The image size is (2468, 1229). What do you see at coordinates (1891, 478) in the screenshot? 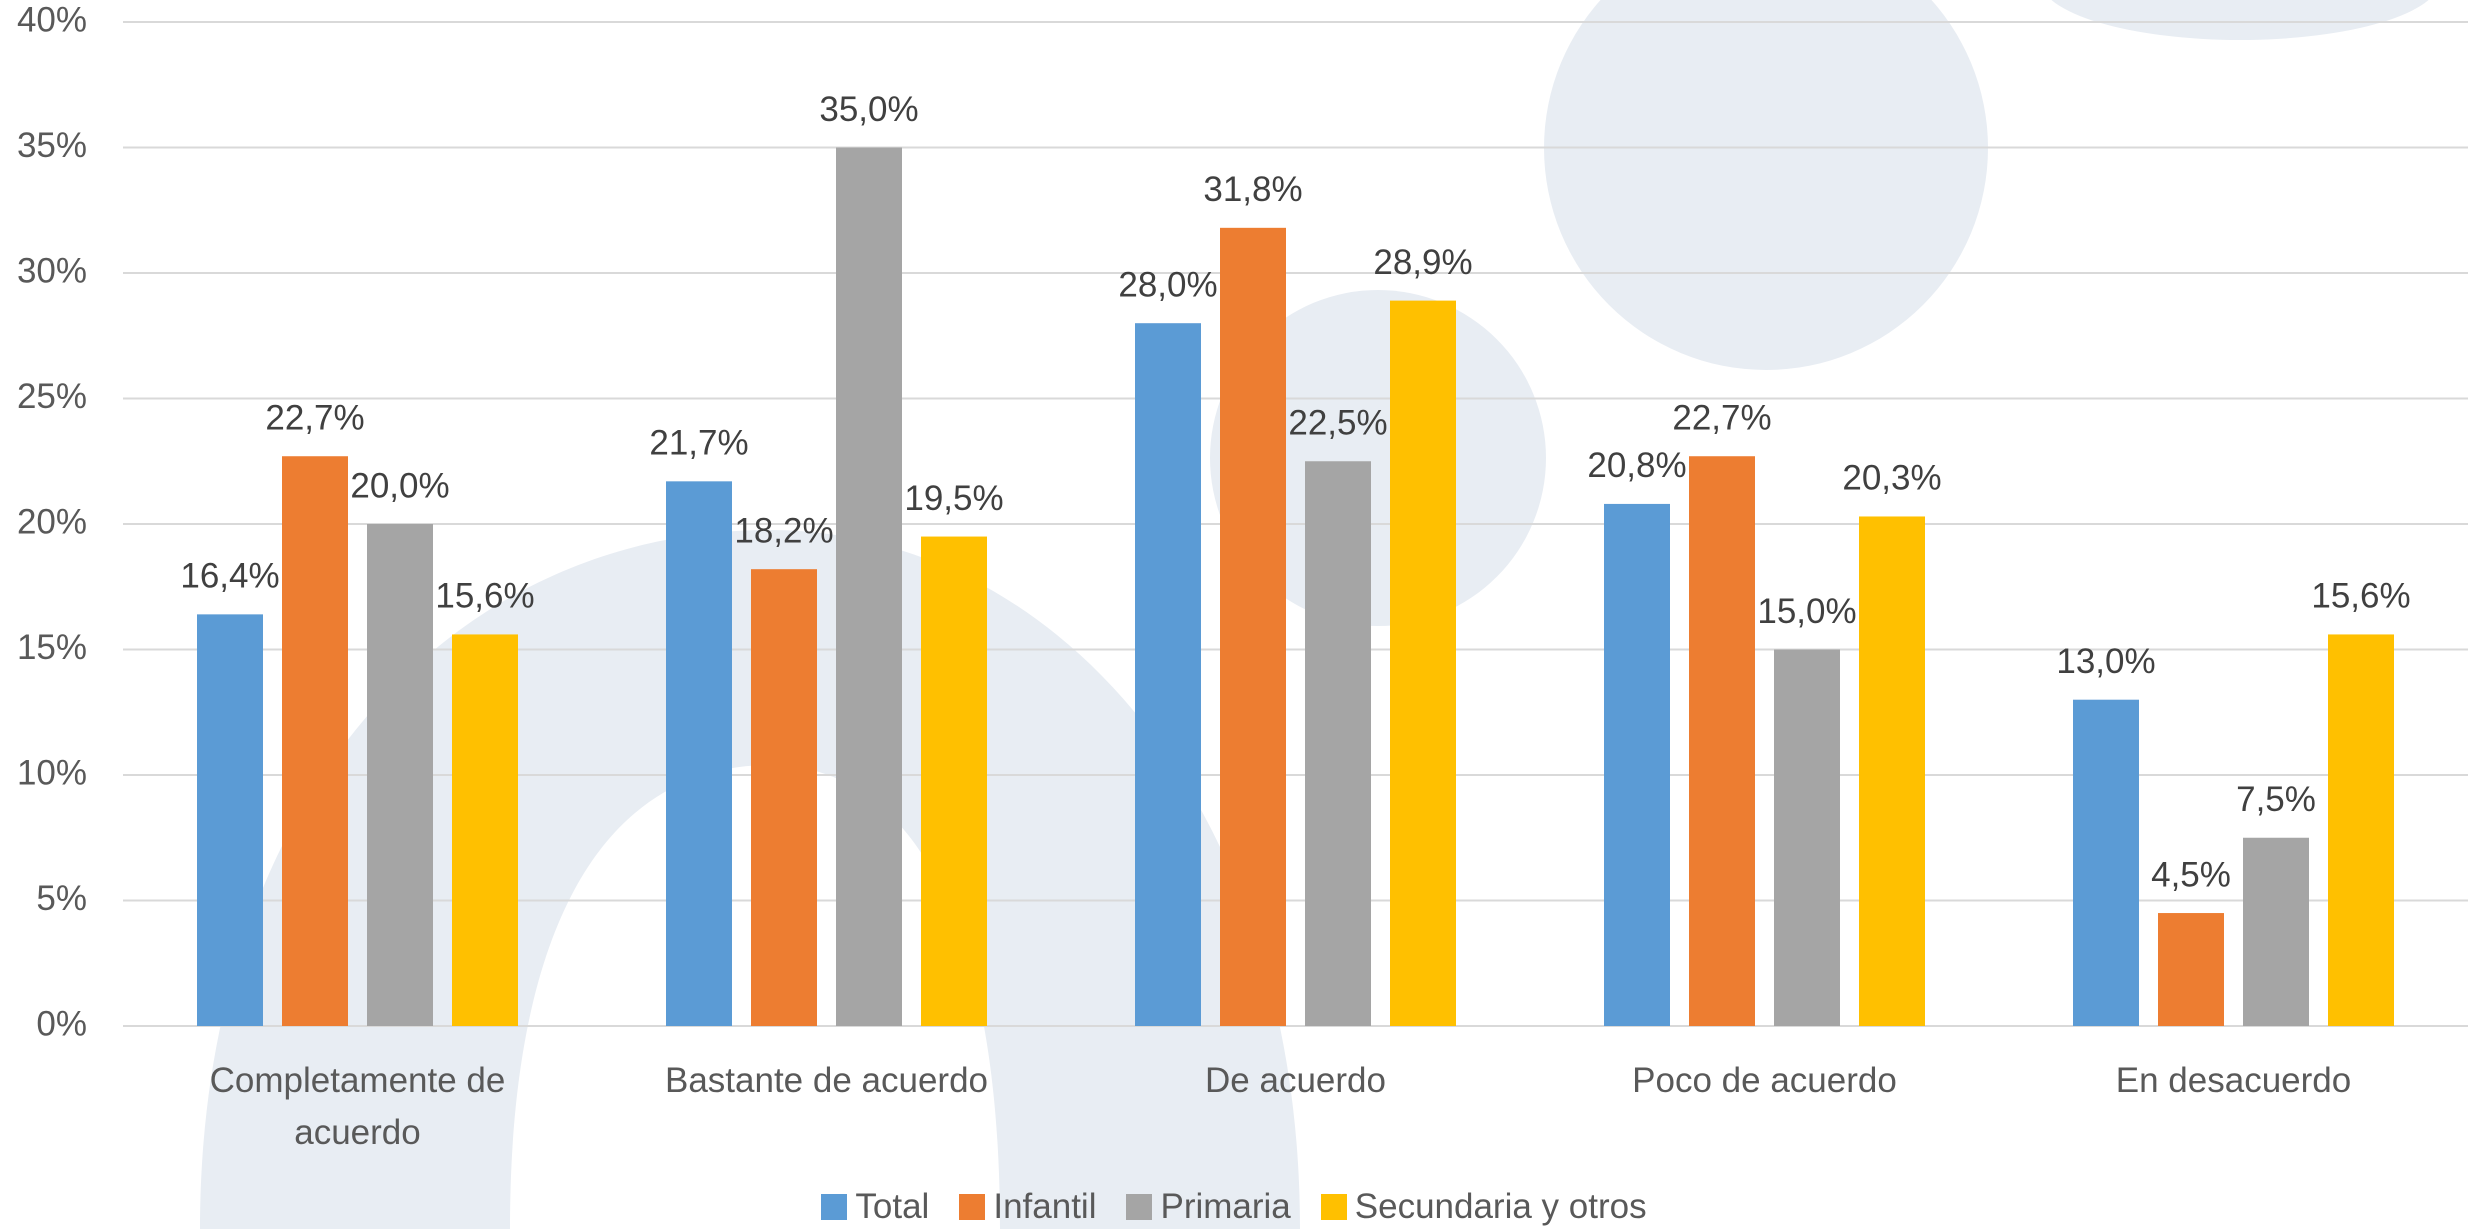
I see `data-label: 20,3%` at bounding box center [1891, 478].